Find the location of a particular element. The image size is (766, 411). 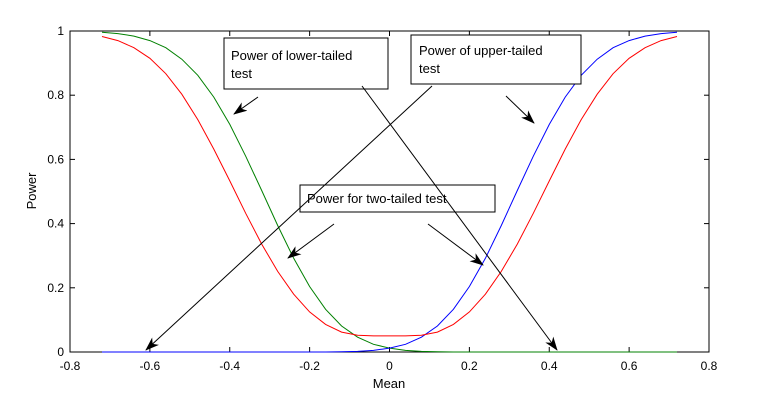

x-tick-label: -0.2 is located at coordinates (309, 366).